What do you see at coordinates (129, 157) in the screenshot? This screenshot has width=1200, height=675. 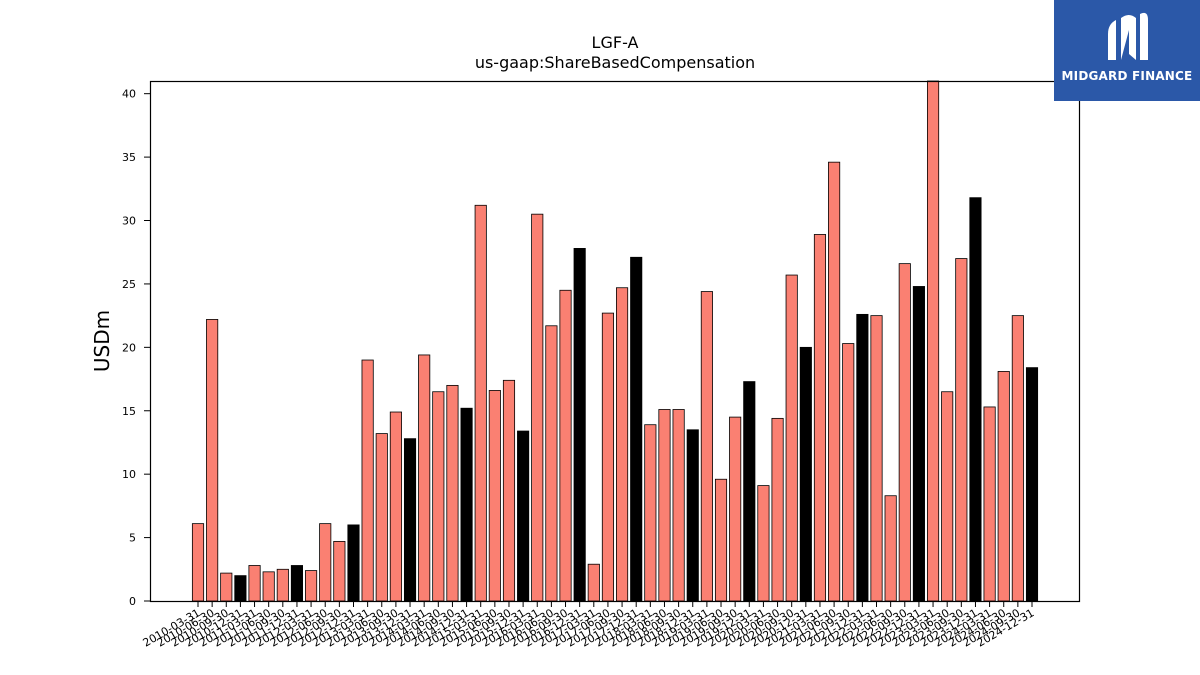 I see `y-tick-label: 35` at bounding box center [129, 157].